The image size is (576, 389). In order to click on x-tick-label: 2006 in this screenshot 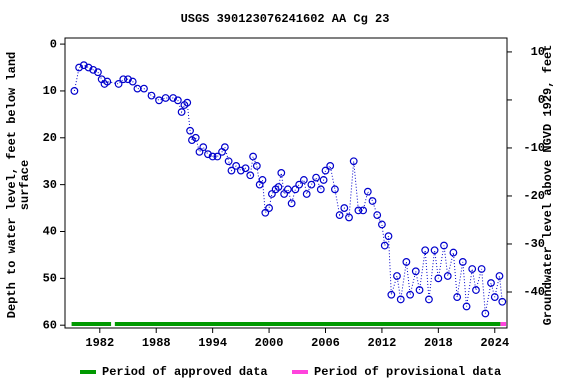, I will do `click(325, 343)`.